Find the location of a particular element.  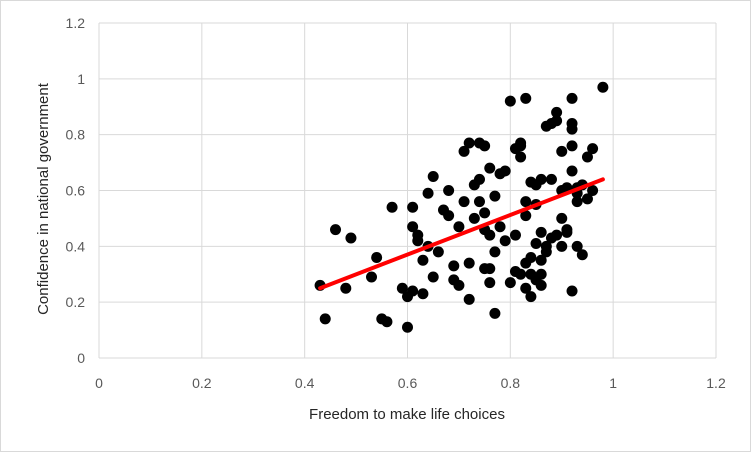

y-tick-label: 1 is located at coordinates (81, 79).